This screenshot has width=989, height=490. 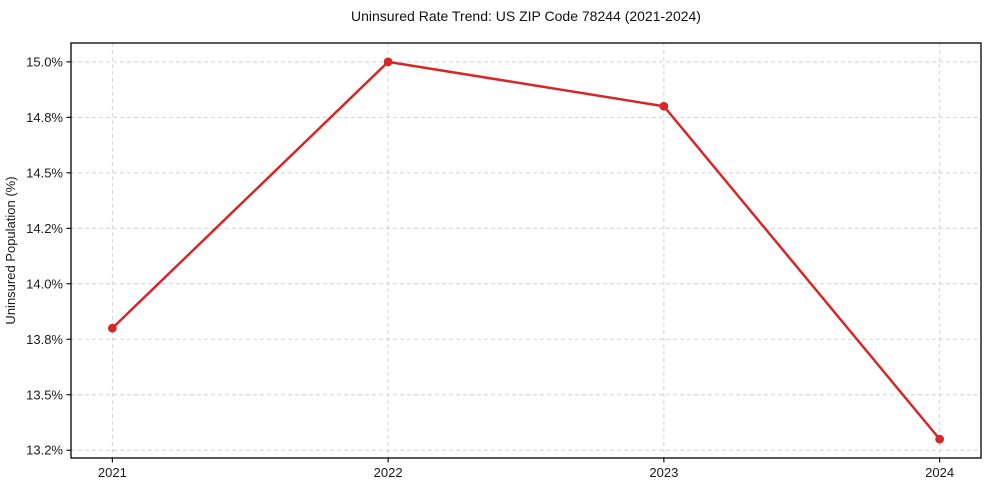 I want to click on x-tick-label: 2022, so click(x=388, y=472).